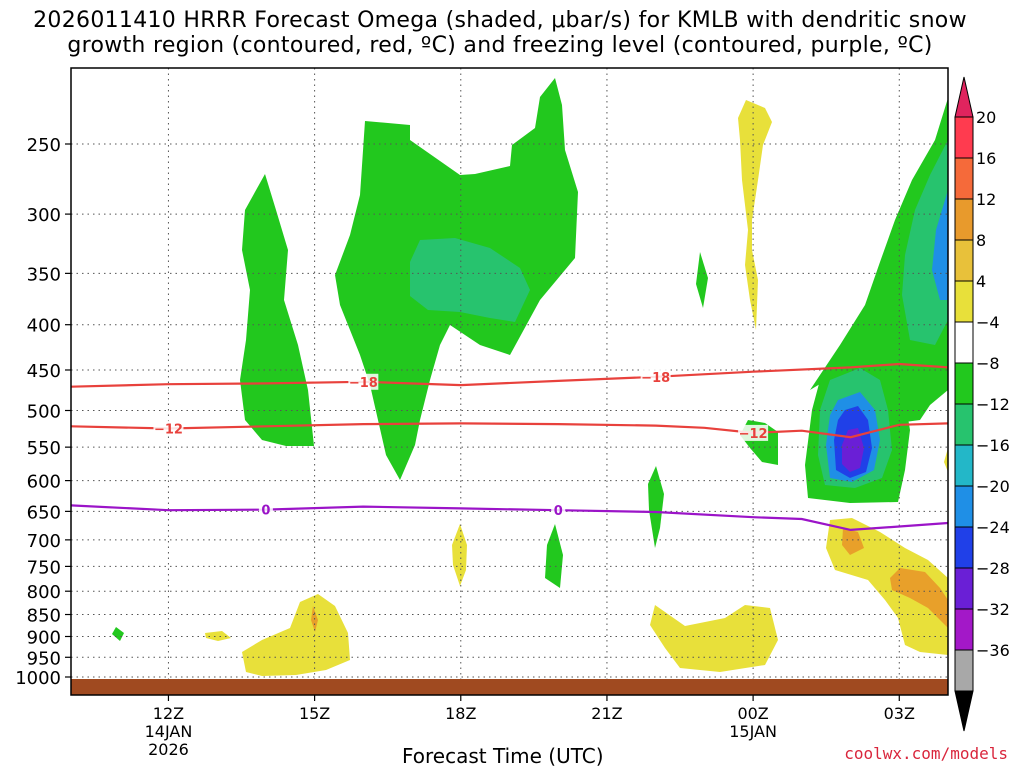 This screenshot has width=1024, height=768. I want to click on y-tick-label: 350, so click(44, 274).